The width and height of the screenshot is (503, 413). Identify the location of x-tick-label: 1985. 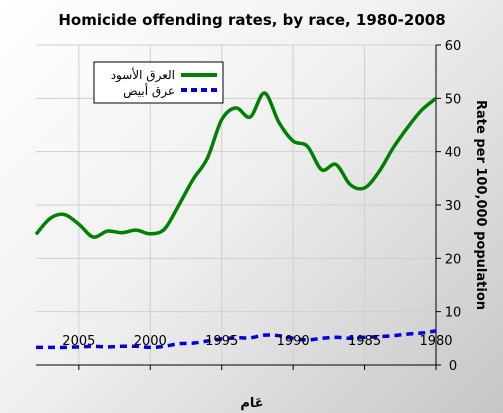
(364, 341).